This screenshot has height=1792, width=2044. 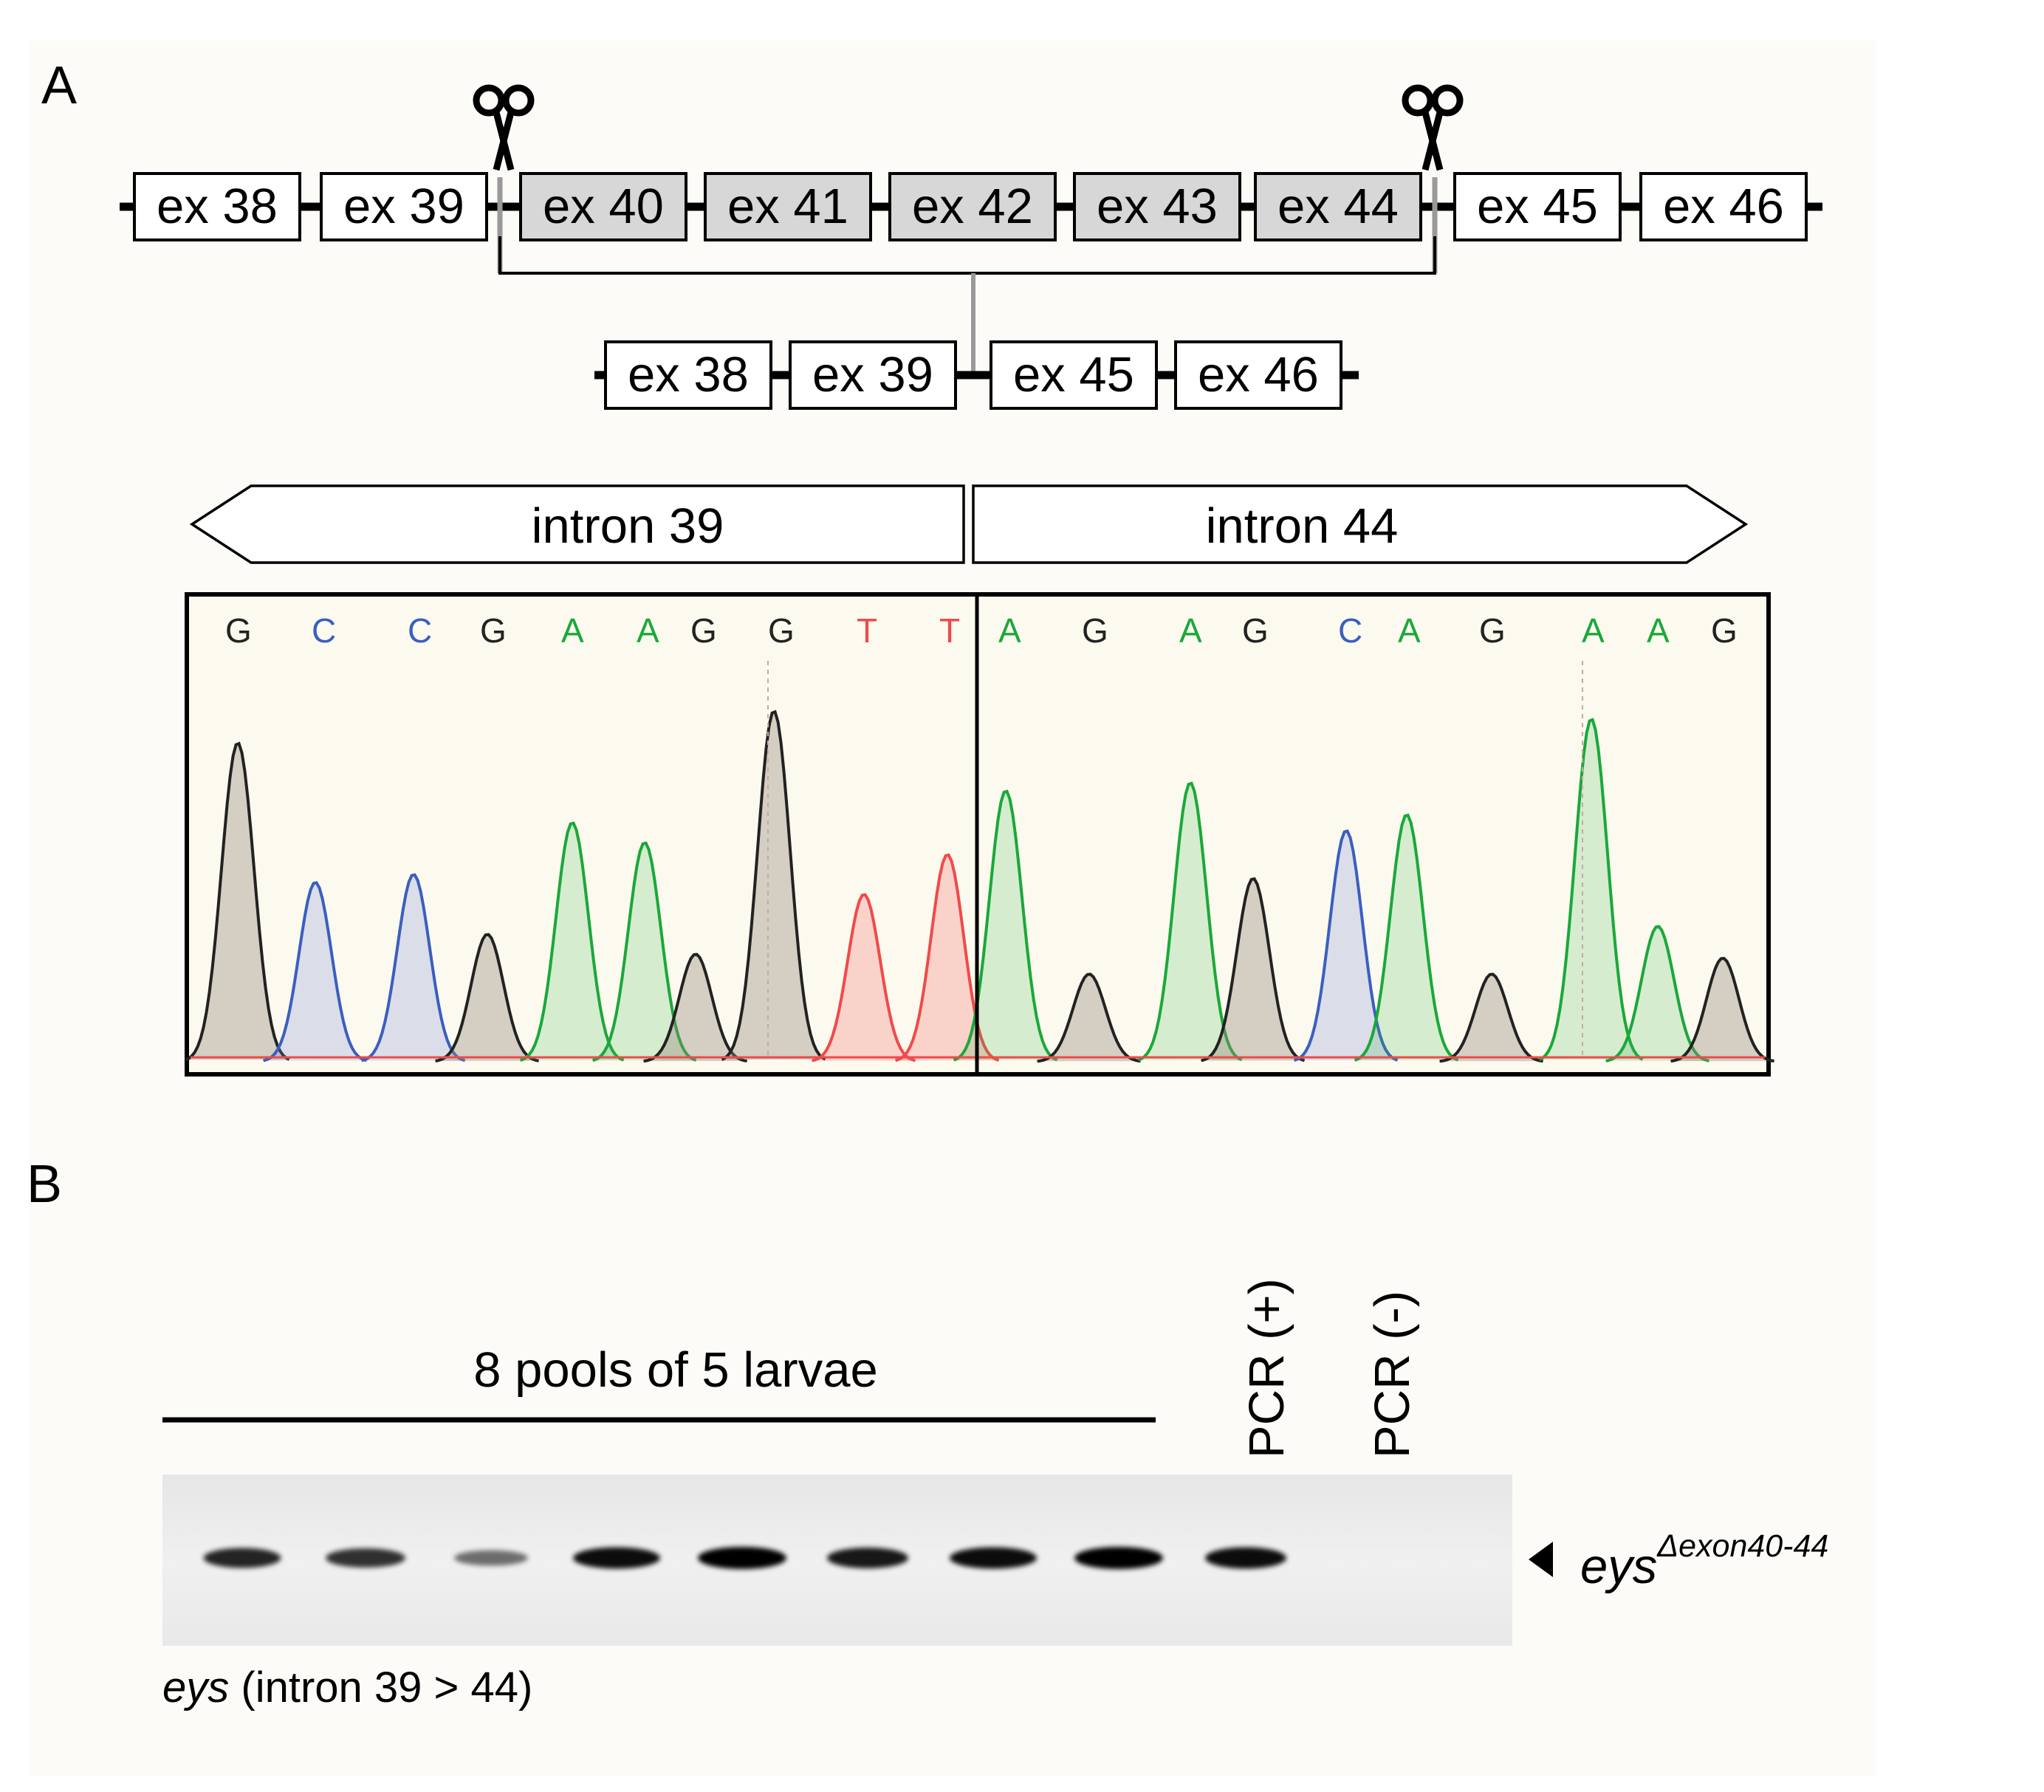 I want to click on exon-label: ex 44, so click(x=1338, y=206).